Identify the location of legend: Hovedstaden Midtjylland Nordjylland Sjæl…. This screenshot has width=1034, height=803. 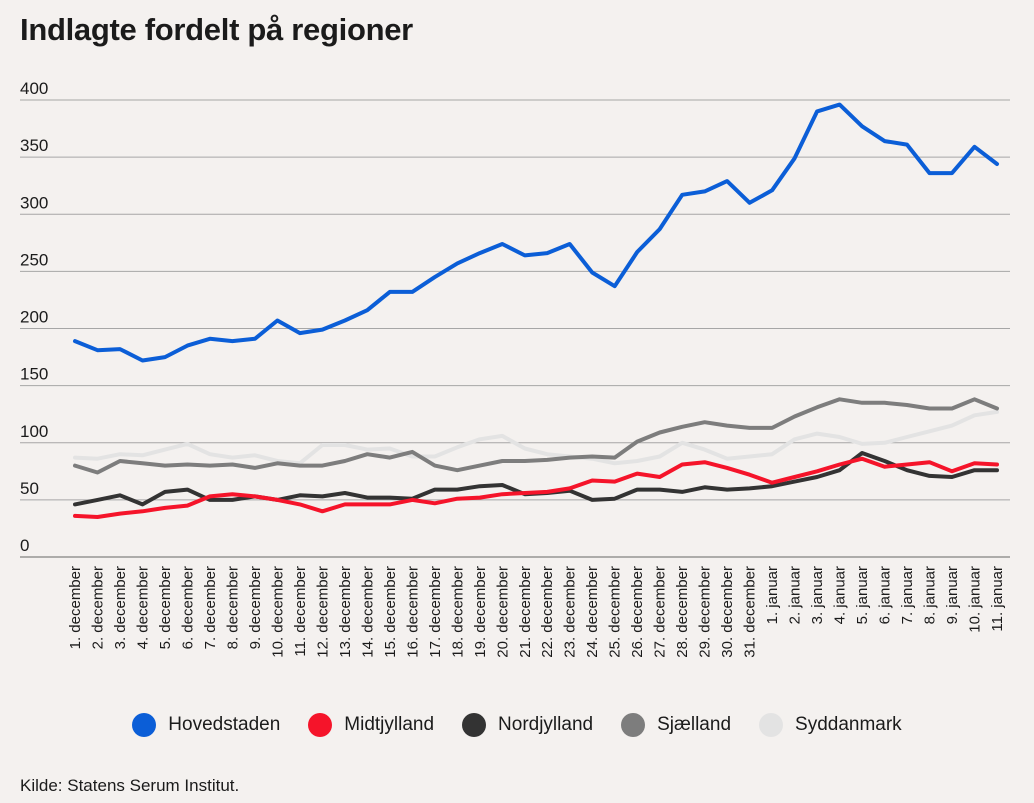
(517, 725).